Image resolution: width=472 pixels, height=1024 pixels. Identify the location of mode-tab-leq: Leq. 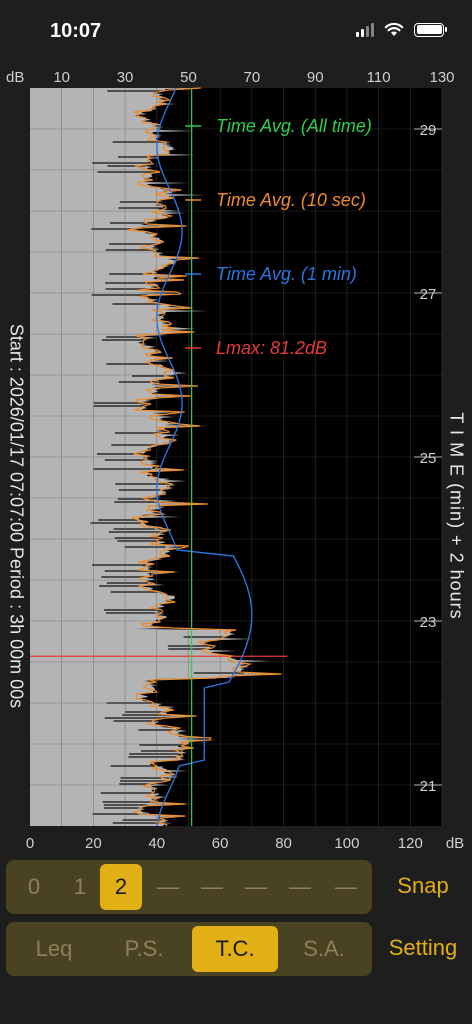
(54, 948).